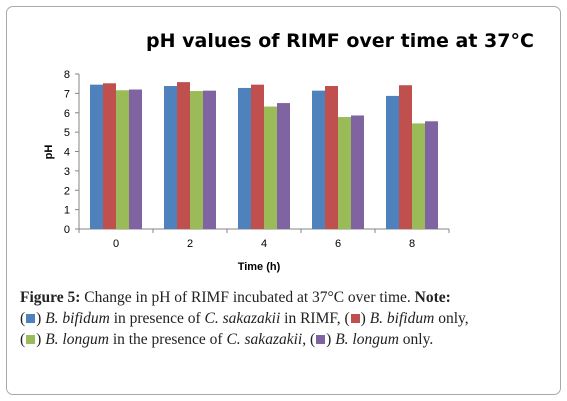 This screenshot has height=401, width=567. I want to click on note-label: Note:, so click(432, 297).